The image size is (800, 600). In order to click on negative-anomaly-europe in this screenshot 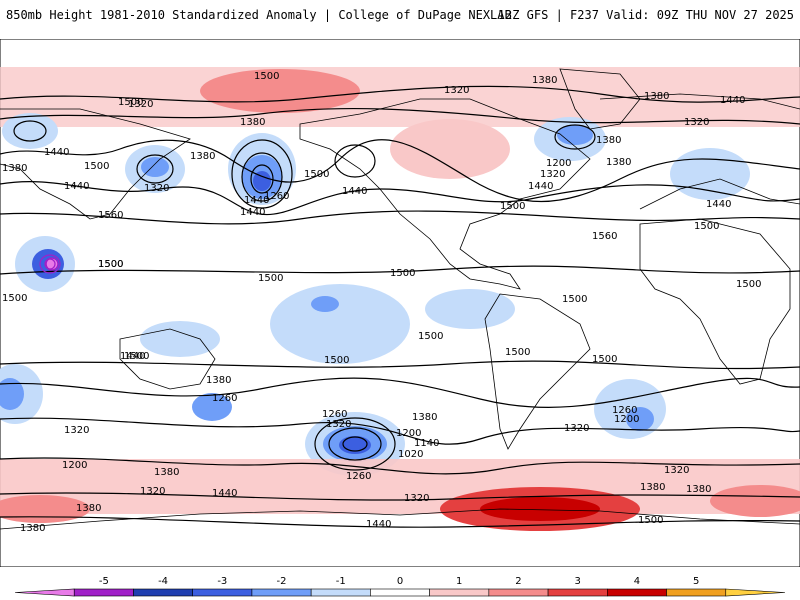, I will do `click(710, 174)`.